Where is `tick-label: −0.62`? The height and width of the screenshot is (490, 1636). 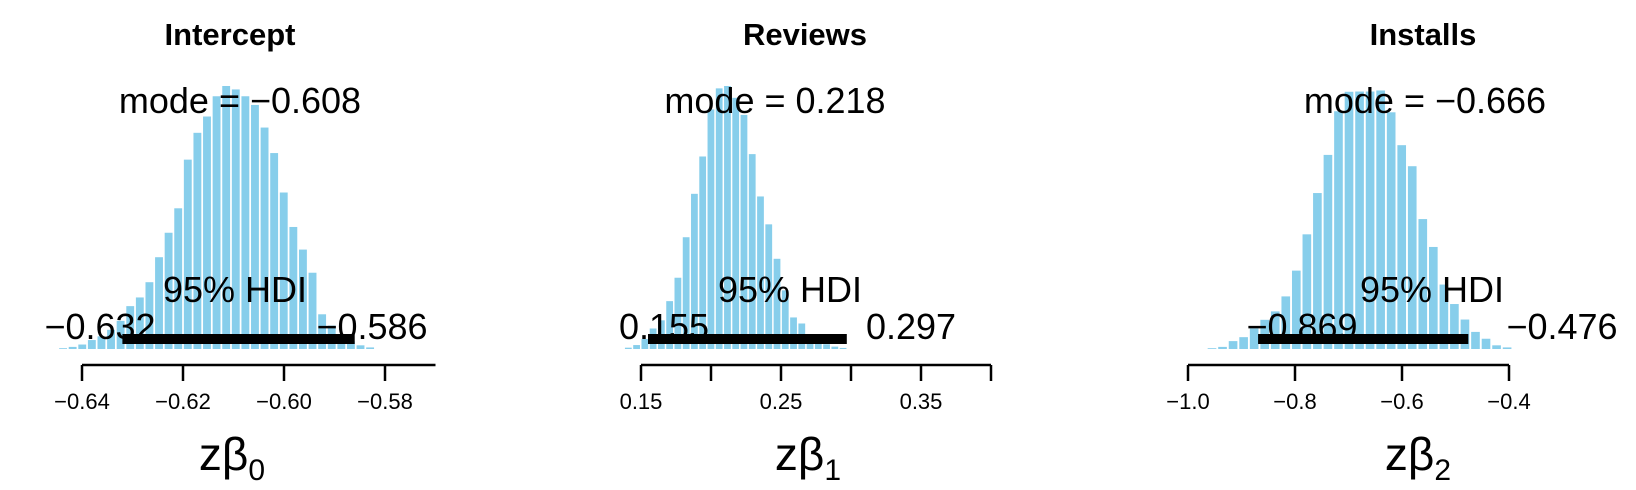 tick-label: −0.62 is located at coordinates (183, 401).